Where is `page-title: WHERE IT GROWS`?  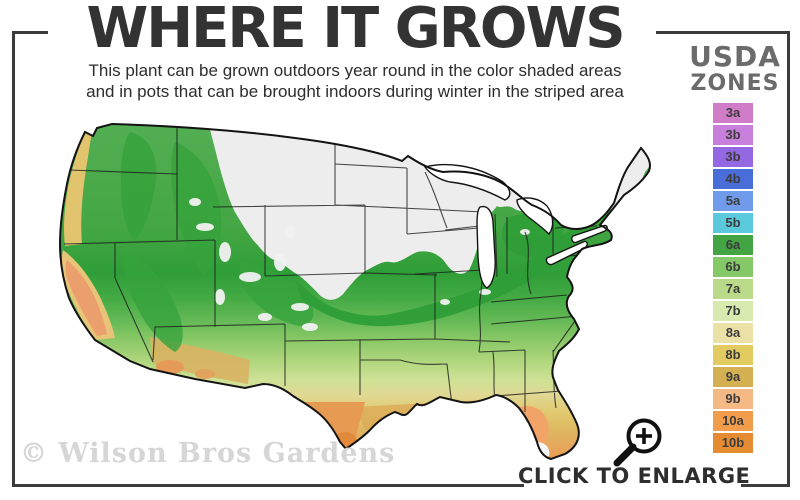 page-title: WHERE IT GROWS is located at coordinates (355, 30).